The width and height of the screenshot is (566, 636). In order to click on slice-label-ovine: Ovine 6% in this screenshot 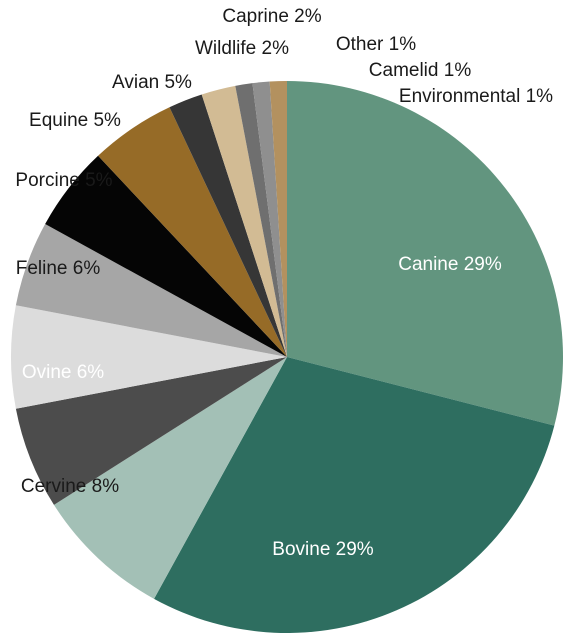, I will do `click(63, 372)`.